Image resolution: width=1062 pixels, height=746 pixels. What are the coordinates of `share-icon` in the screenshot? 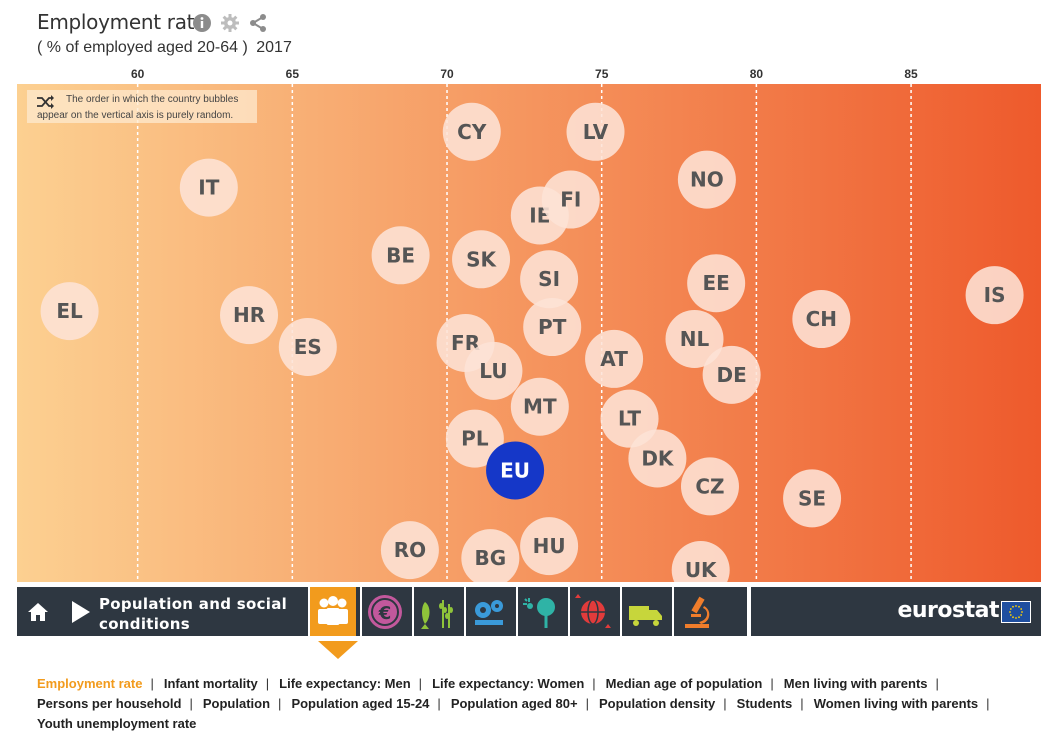 It's located at (258, 23).